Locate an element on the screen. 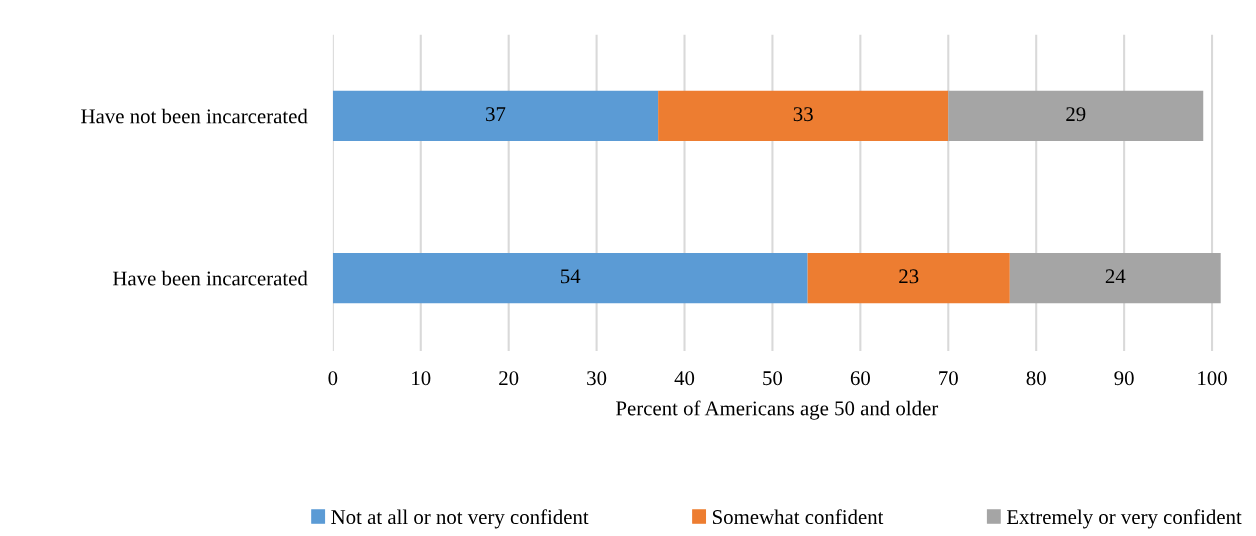  data-label: 23 is located at coordinates (909, 276).